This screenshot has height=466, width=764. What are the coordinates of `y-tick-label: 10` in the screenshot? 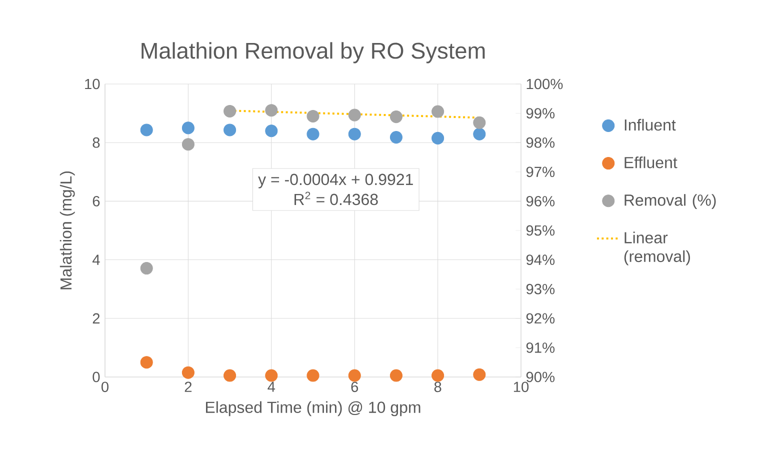 It's located at (92, 84).